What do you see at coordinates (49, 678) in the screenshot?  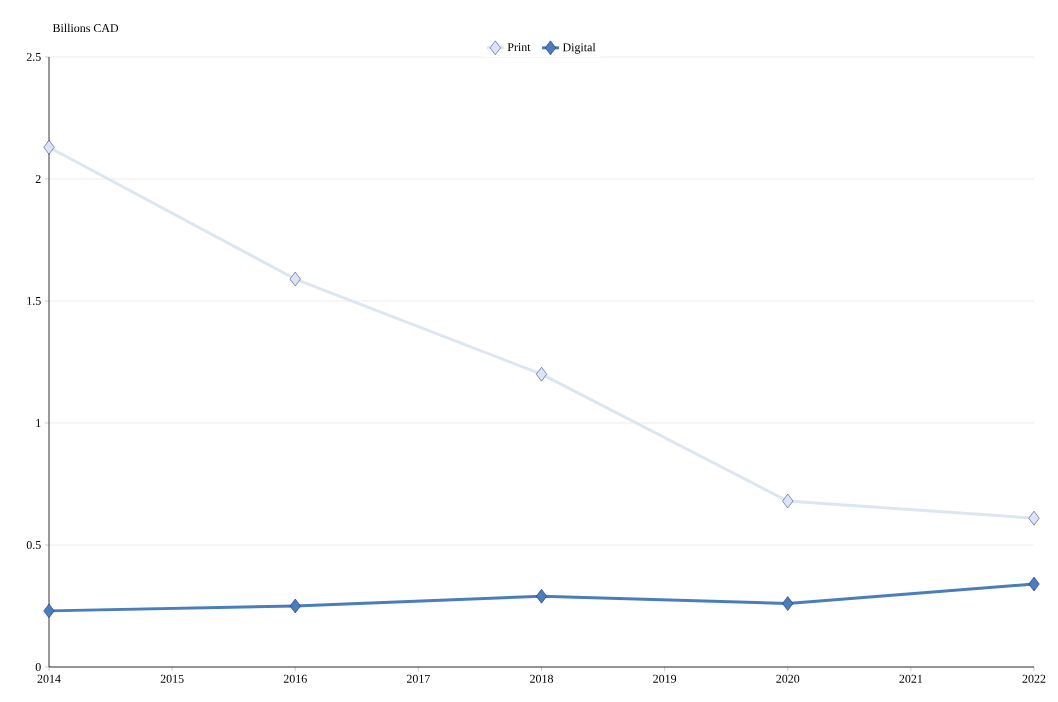 I see `x-tick-label: 2014` at bounding box center [49, 678].